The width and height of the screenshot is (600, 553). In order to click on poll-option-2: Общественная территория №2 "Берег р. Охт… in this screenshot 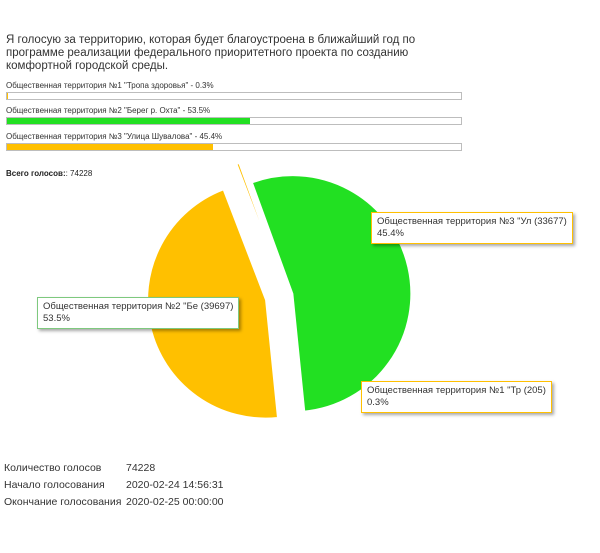, I will do `click(234, 115)`.